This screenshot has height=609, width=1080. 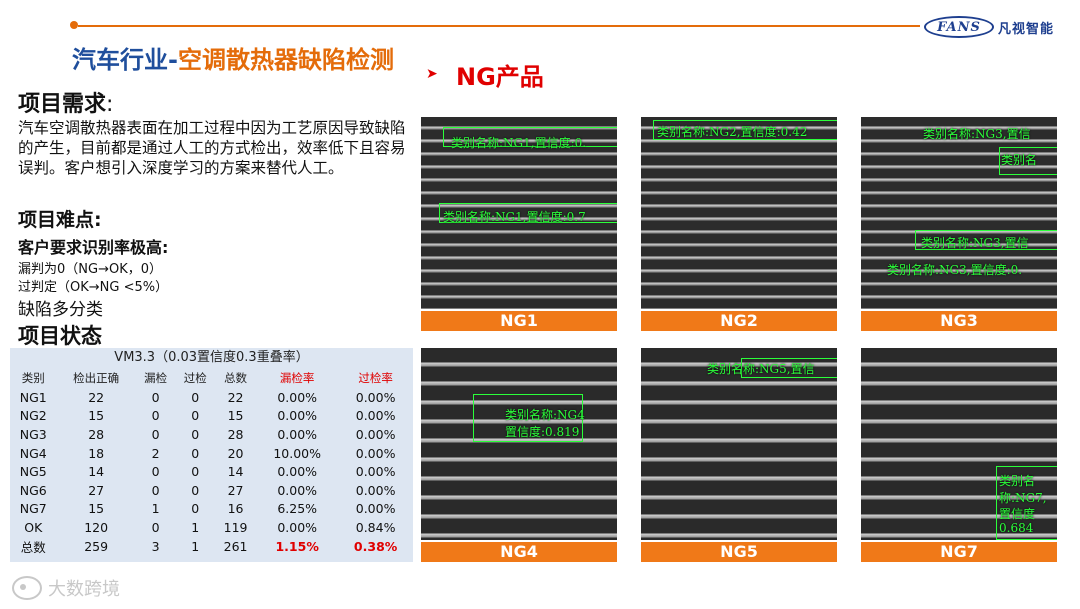 What do you see at coordinates (33, 416) in the screenshot?
I see `category-cell: NG2` at bounding box center [33, 416].